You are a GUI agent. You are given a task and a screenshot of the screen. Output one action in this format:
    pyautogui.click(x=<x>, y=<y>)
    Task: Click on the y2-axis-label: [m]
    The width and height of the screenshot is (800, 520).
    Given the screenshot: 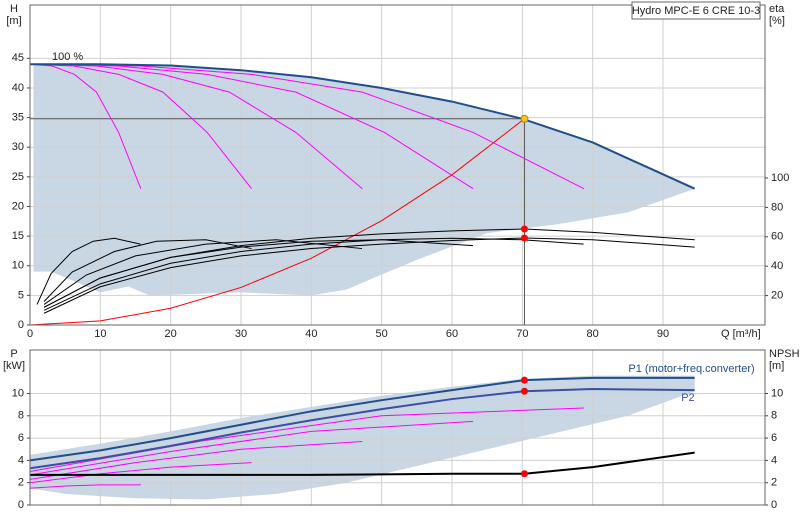 What is the action you would take?
    pyautogui.click(x=776, y=366)
    